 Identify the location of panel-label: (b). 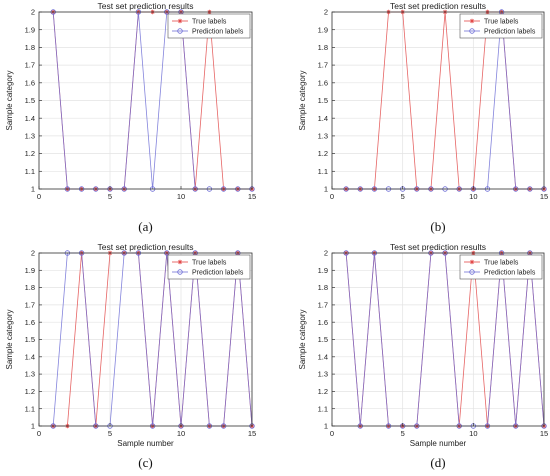
(437, 226).